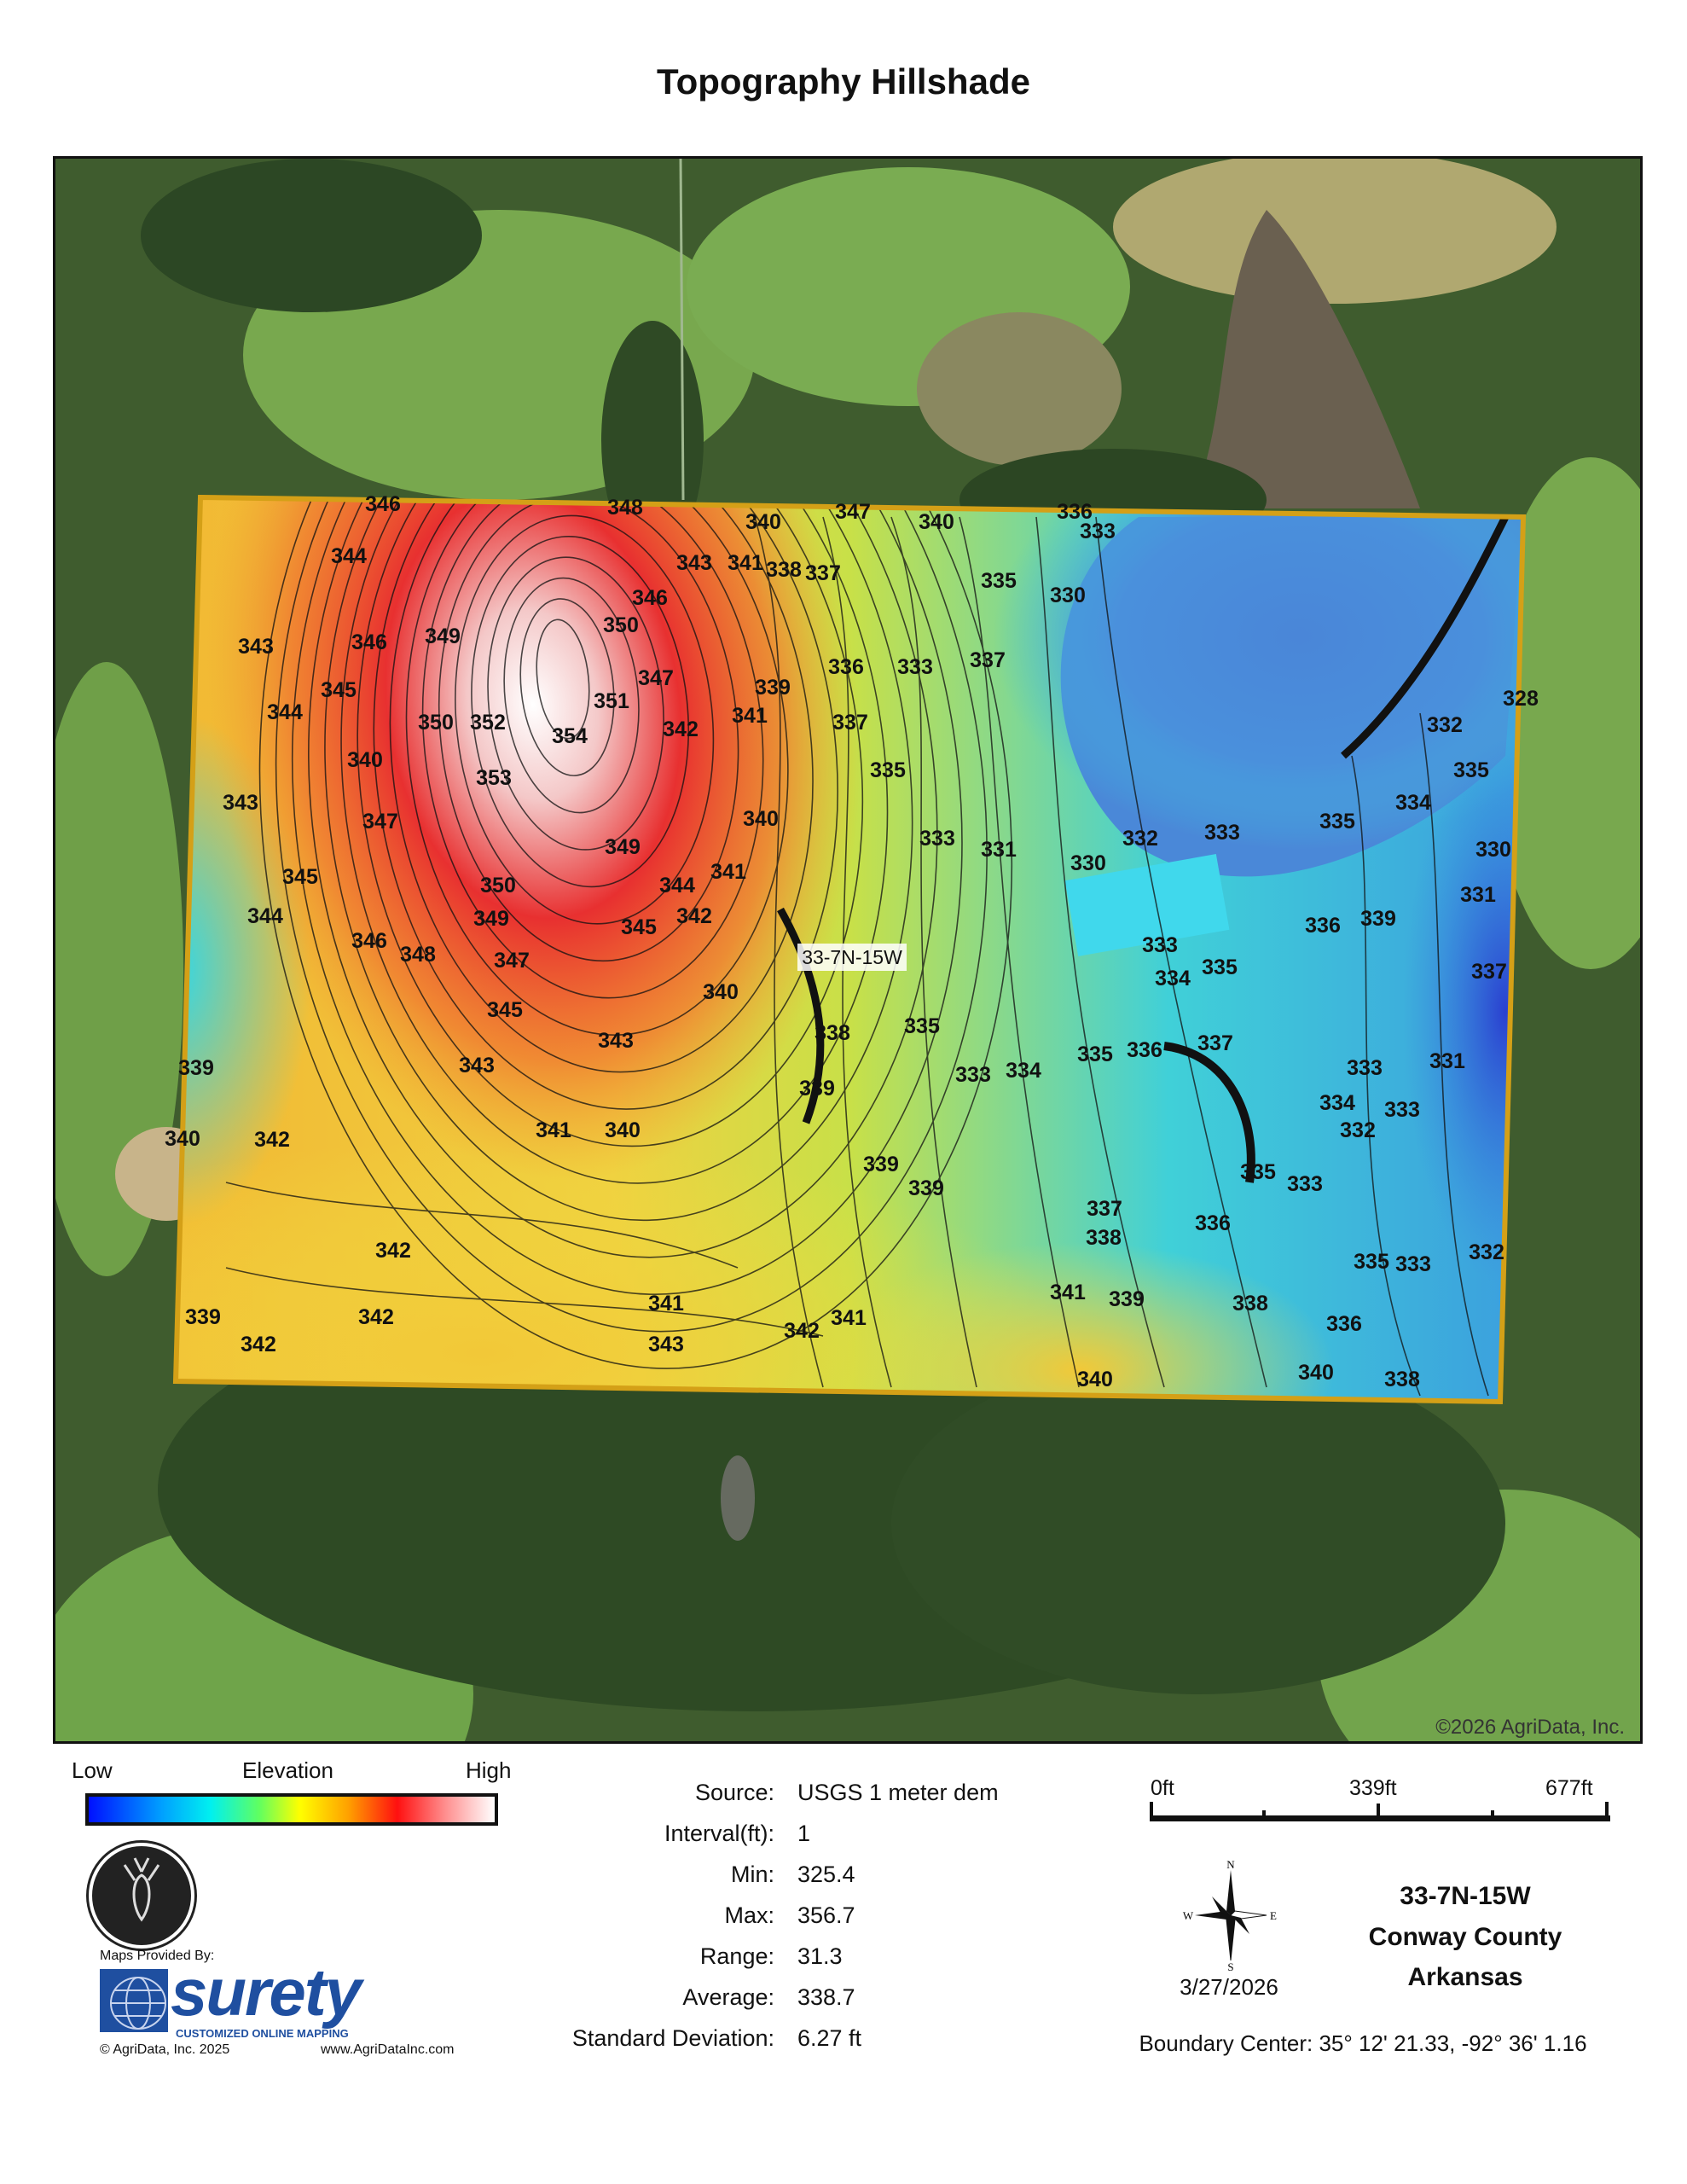 The height and width of the screenshot is (2184, 1687). What do you see at coordinates (1373, 1788) in the screenshot?
I see `scale-label-1: 339ft` at bounding box center [1373, 1788].